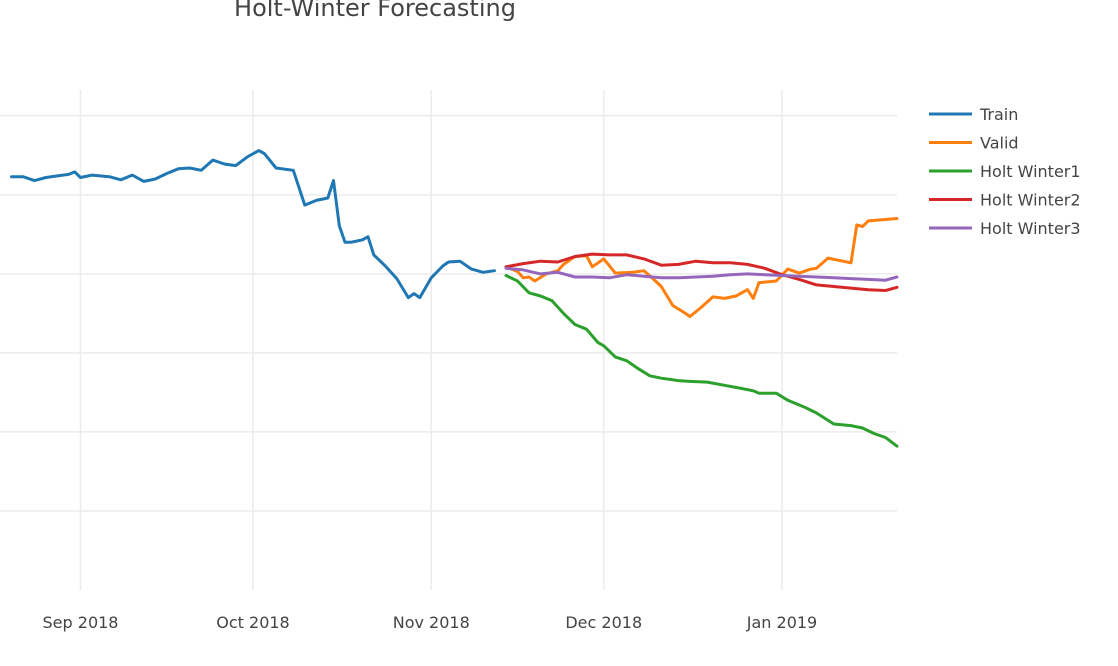 The width and height of the screenshot is (1118, 666). Describe the element at coordinates (375, 11) in the screenshot. I see `chart-title: Holt-Winter Forecasting` at that location.